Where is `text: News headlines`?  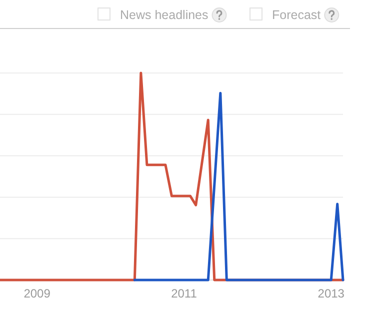 text: News headlines is located at coordinates (164, 15).